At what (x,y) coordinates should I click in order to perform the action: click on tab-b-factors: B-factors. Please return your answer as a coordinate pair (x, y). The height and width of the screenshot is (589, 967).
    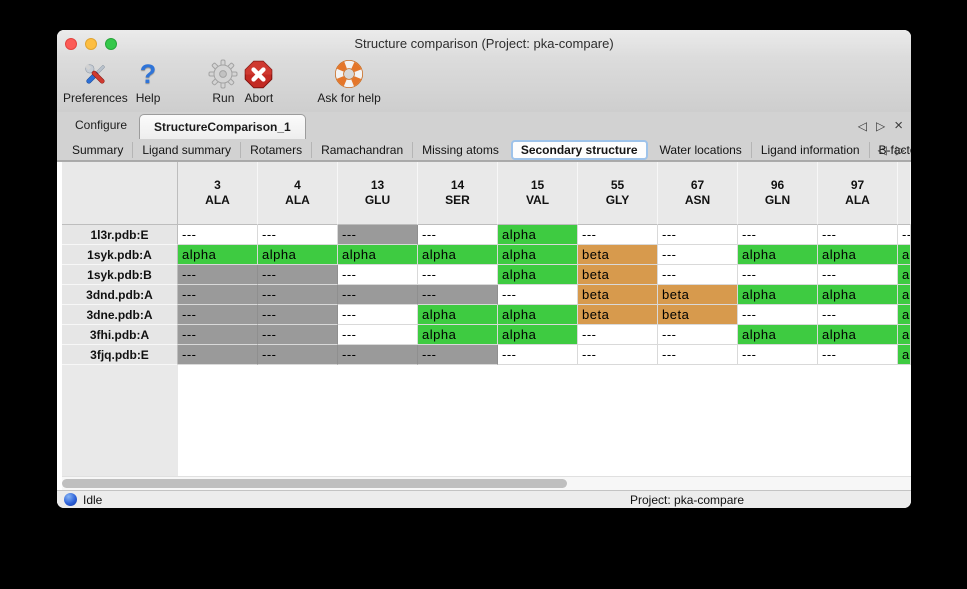
    Looking at the image, I should click on (889, 149).